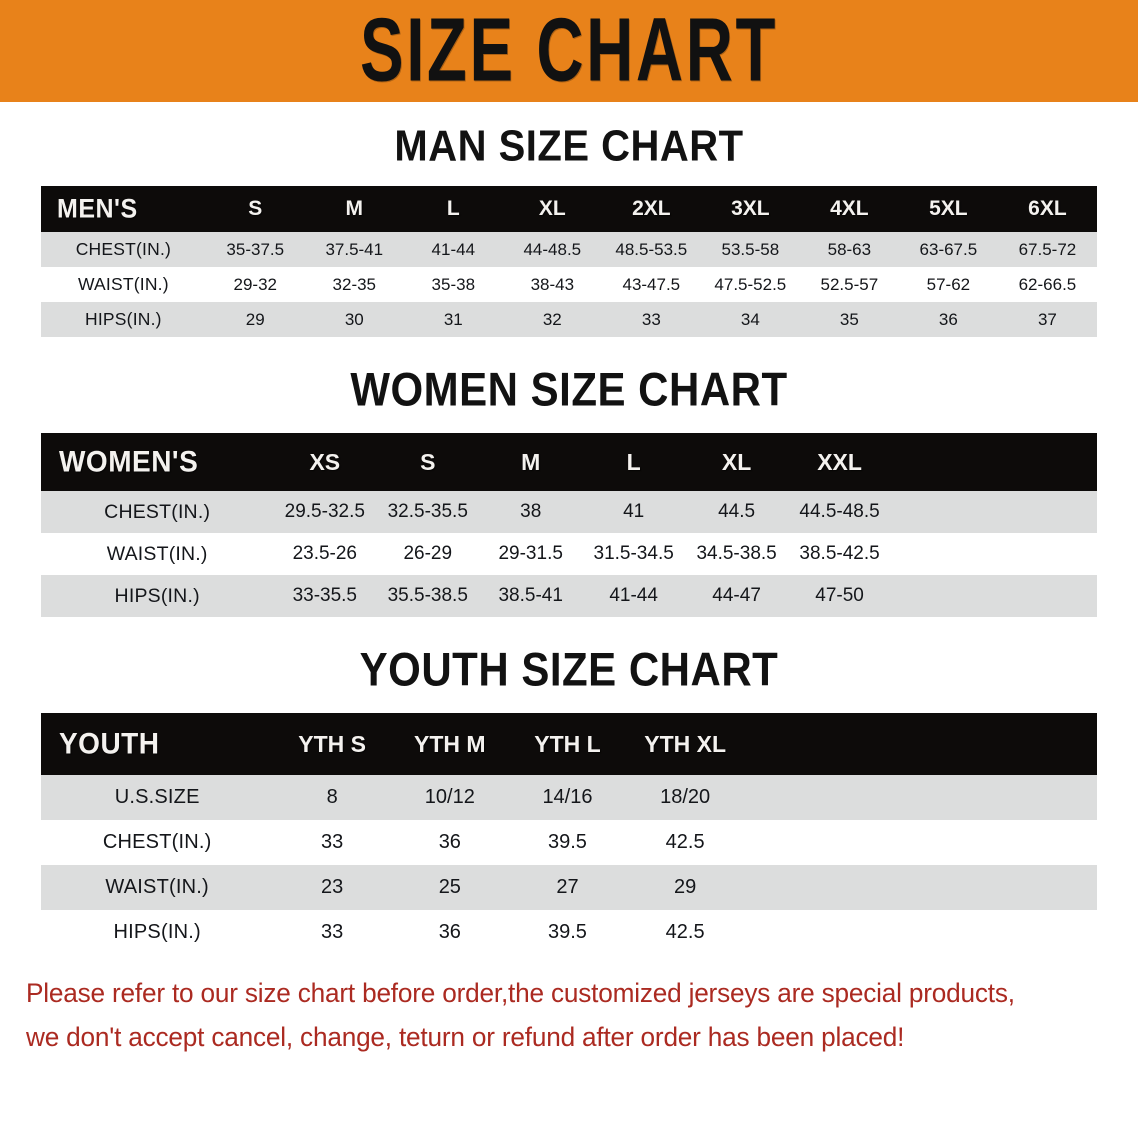  Describe the element at coordinates (453, 208) in the screenshot. I see `man-size-header-l: L` at that location.